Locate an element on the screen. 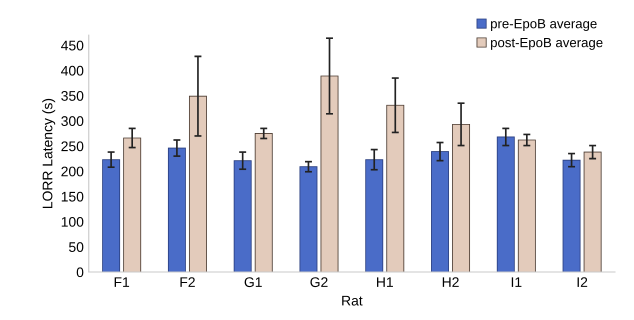 The image size is (634, 320). x-axis-title: Rat is located at coordinates (352, 301).